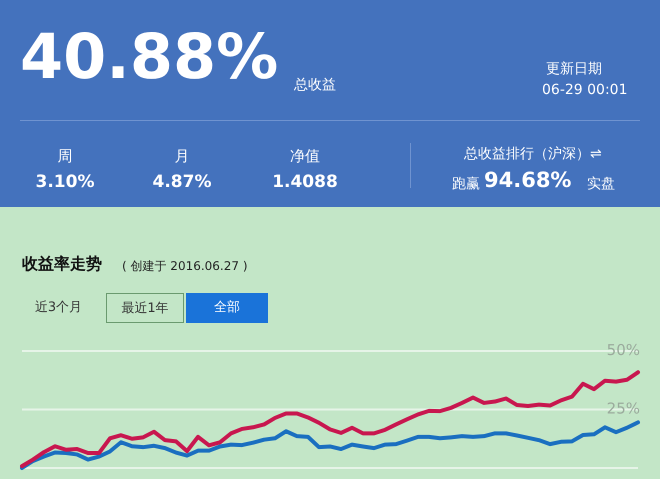  Describe the element at coordinates (182, 156) in the screenshot. I see `text: 月` at that location.